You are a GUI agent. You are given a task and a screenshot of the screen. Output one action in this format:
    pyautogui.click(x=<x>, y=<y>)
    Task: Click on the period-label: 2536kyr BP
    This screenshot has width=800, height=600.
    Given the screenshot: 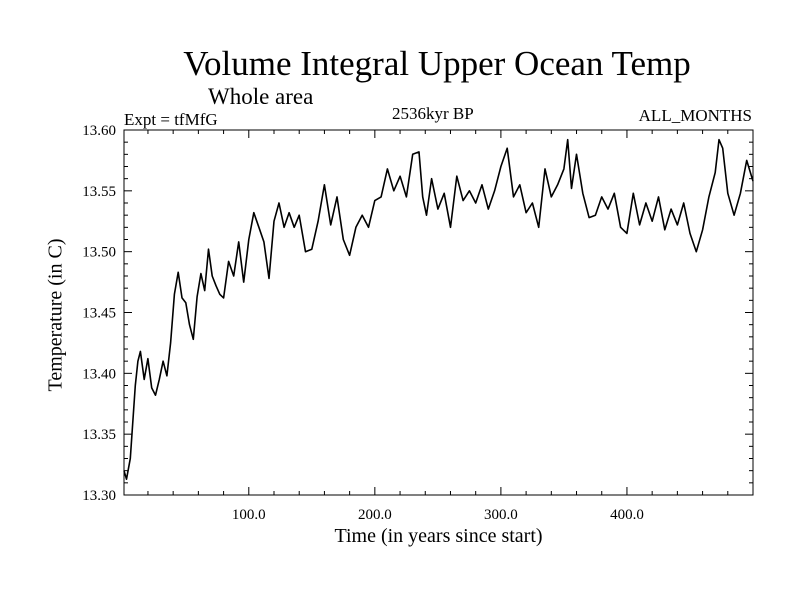 What is the action you would take?
    pyautogui.click(x=433, y=113)
    